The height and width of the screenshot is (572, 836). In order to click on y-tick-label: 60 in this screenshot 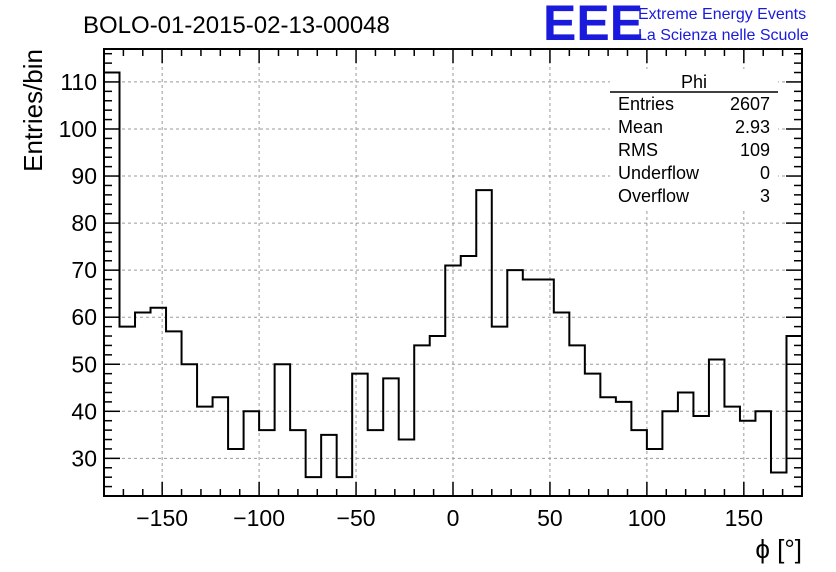, I will do `click(84, 317)`.